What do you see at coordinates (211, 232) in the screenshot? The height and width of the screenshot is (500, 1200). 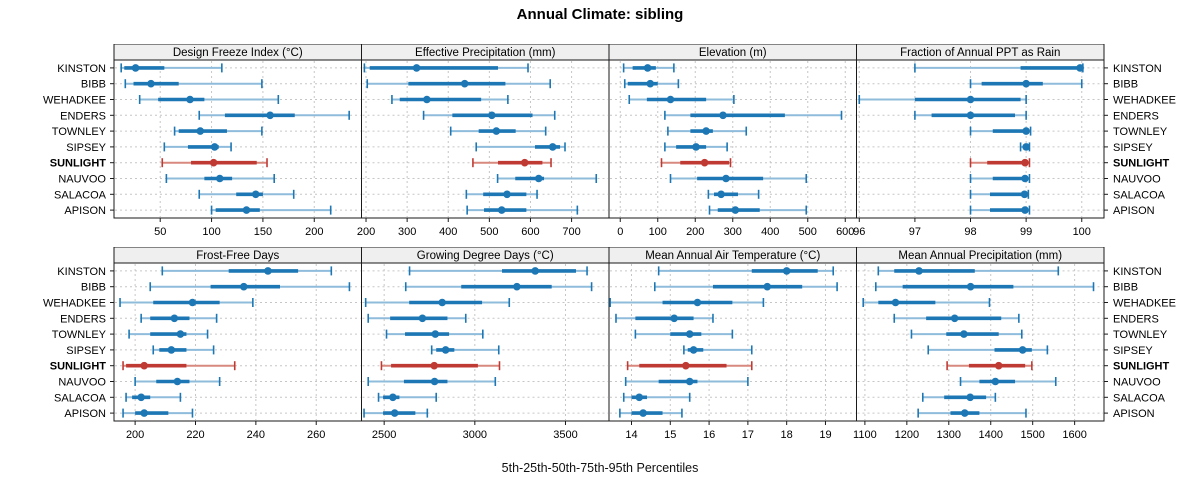 I see `x-tick-label: 100` at bounding box center [211, 232].